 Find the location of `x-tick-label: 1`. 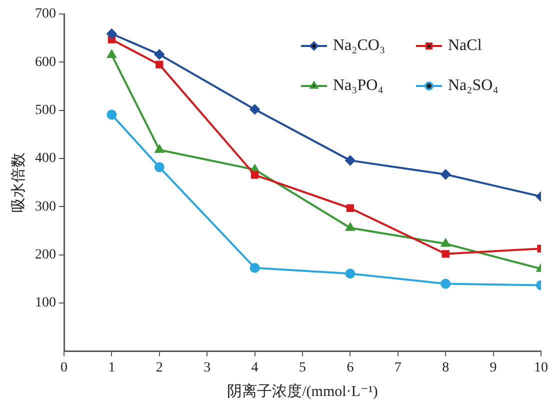

x-tick-label: 1 is located at coordinates (112, 368).